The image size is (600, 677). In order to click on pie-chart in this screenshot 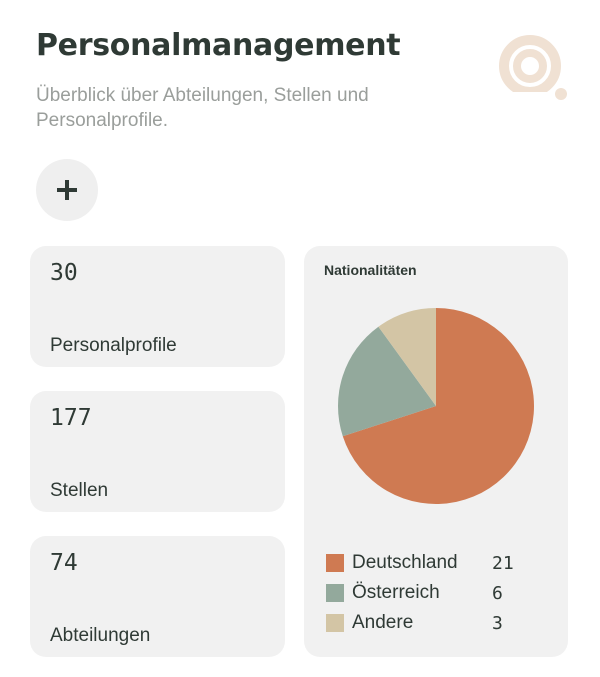, I will do `click(436, 406)`.